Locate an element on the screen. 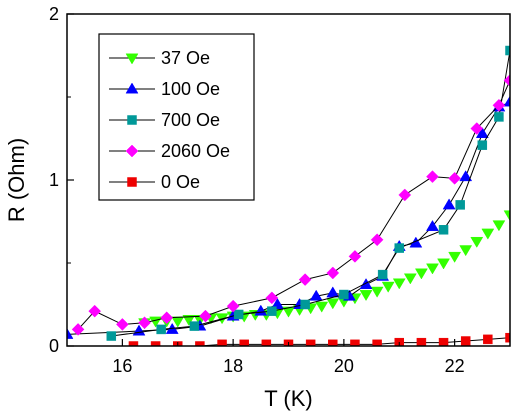  legend-label: 700 Oe is located at coordinates (190, 120).